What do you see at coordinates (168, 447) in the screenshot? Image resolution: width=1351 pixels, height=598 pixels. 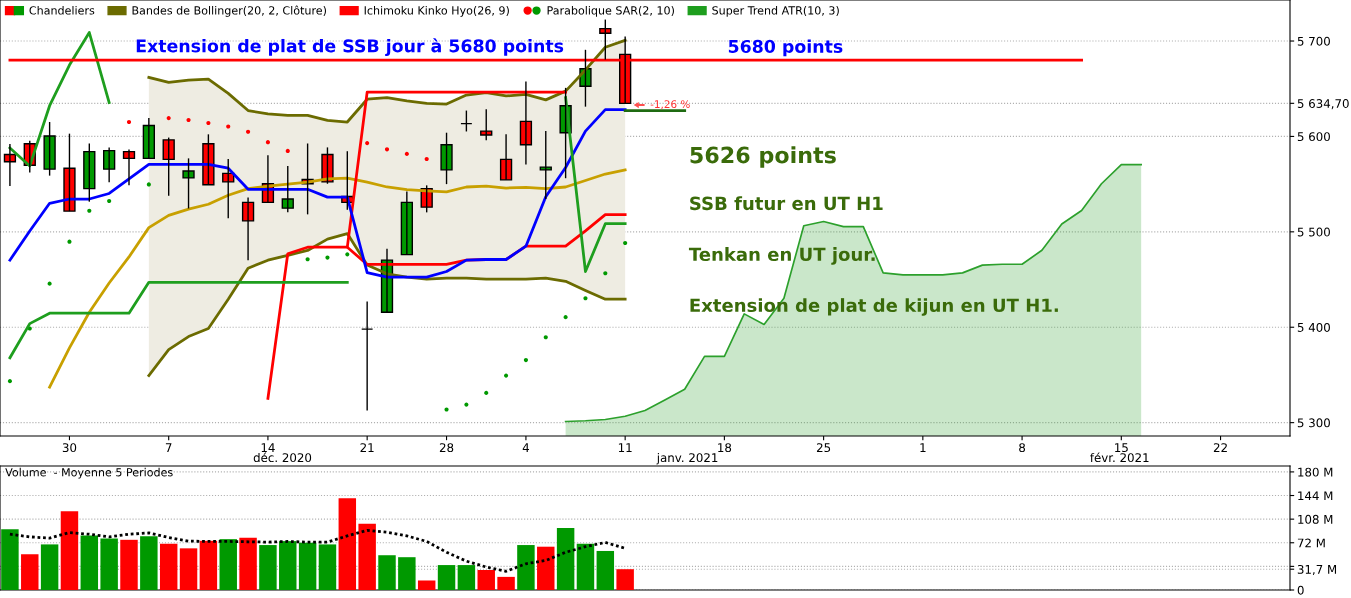 I see `x-tick-label: 7` at bounding box center [168, 447].